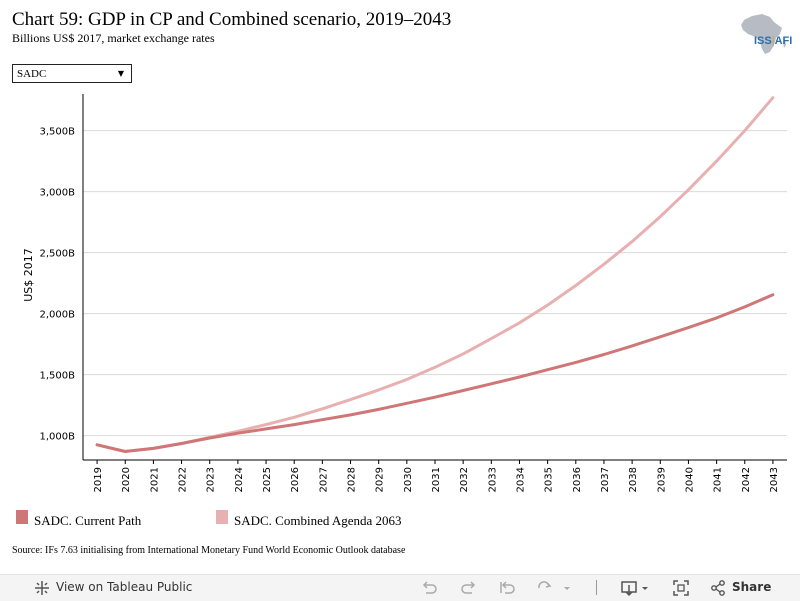  What do you see at coordinates (718, 479) in the screenshot?
I see `x-tick-label: 2041` at bounding box center [718, 479].